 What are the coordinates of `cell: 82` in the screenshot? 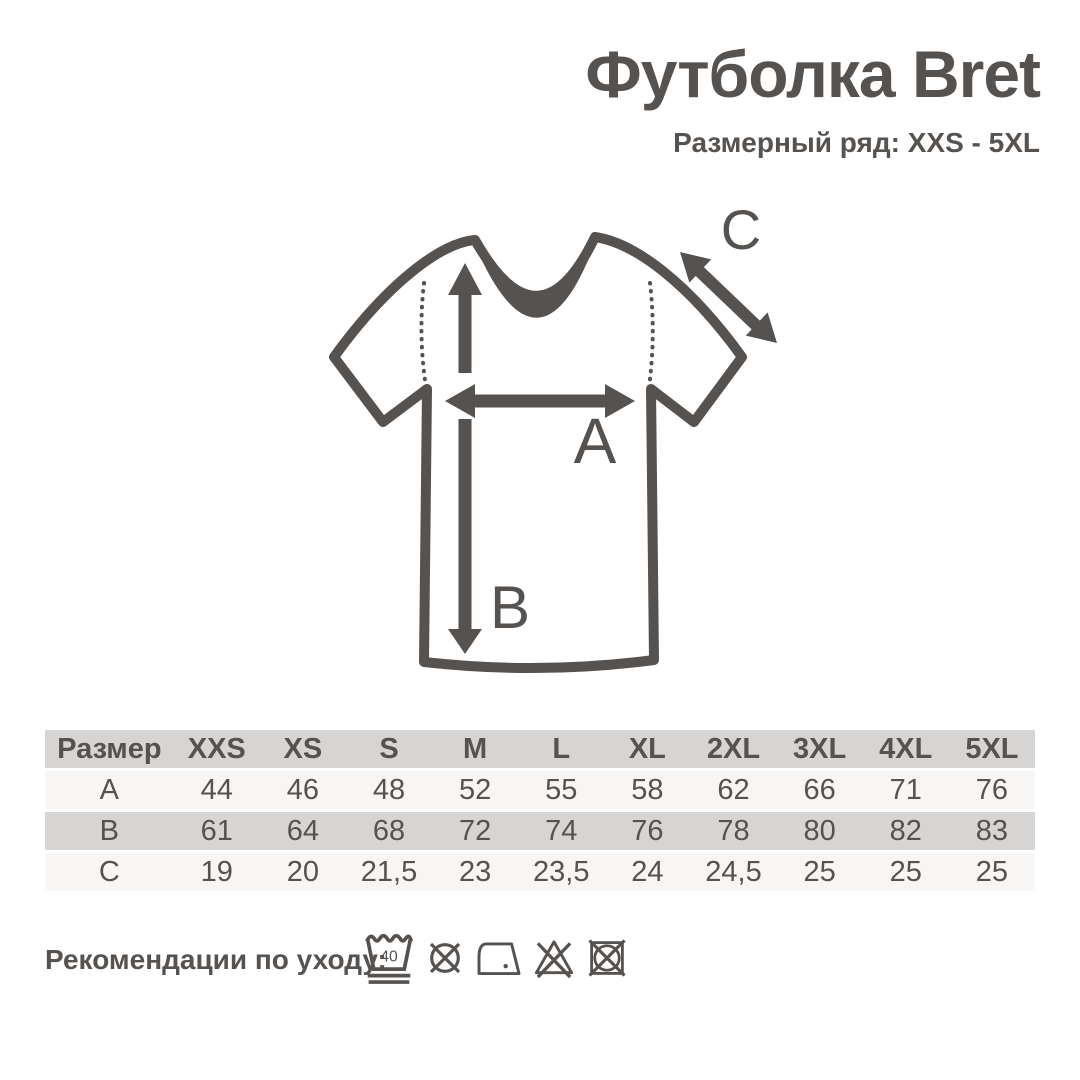 It's located at (905, 831).